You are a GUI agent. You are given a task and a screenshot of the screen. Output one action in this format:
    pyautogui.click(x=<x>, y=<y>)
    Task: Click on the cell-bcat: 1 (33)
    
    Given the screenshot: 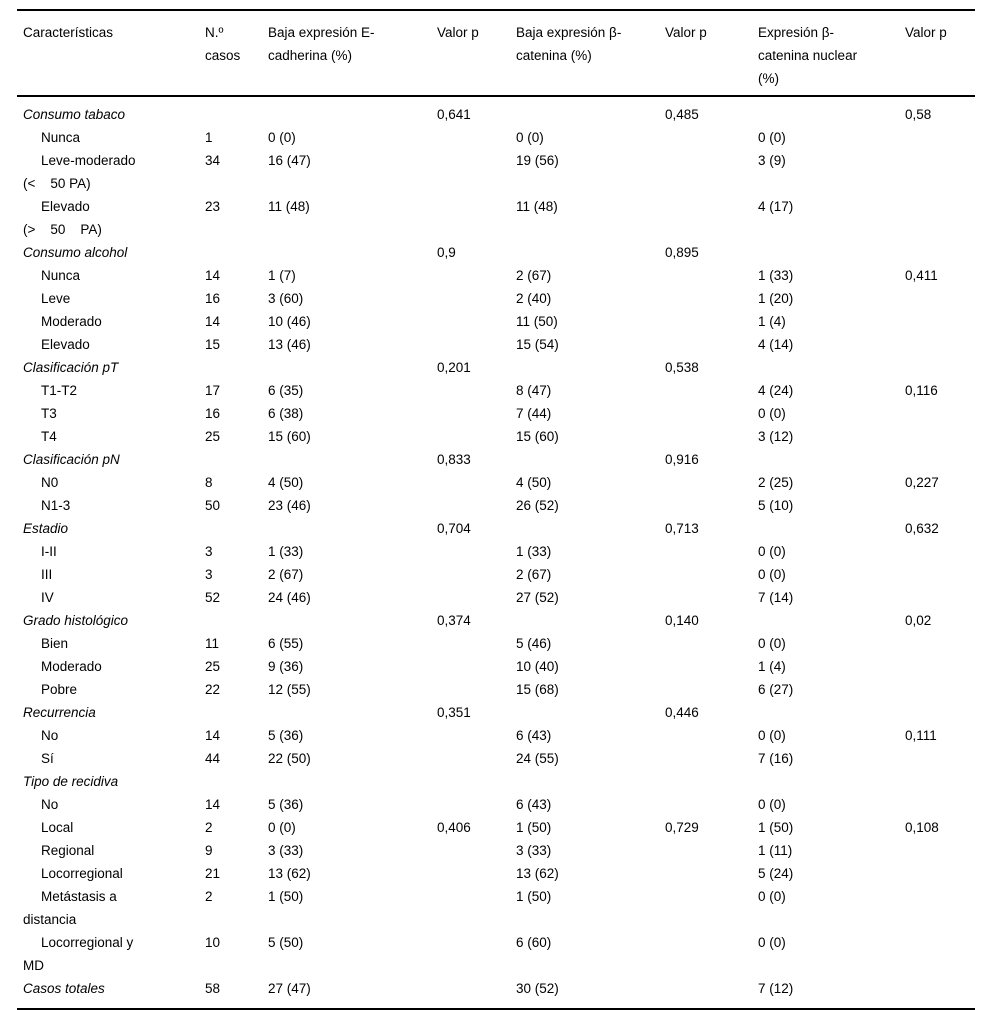 What is the action you would take?
    pyautogui.click(x=534, y=551)
    